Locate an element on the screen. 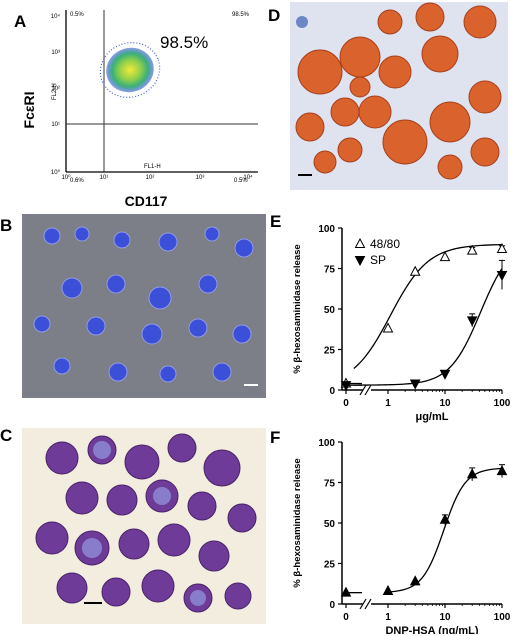 This screenshot has height=636, width=520. panel-label-b: B is located at coordinates (6, 225).